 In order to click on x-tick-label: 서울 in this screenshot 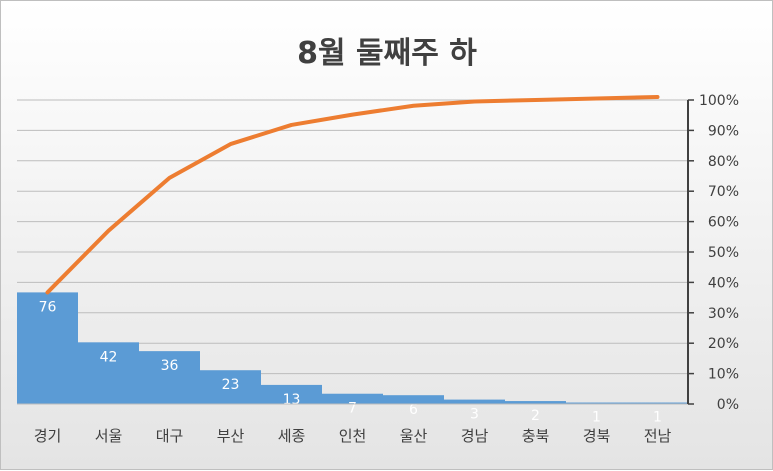, I will do `click(109, 436)`.